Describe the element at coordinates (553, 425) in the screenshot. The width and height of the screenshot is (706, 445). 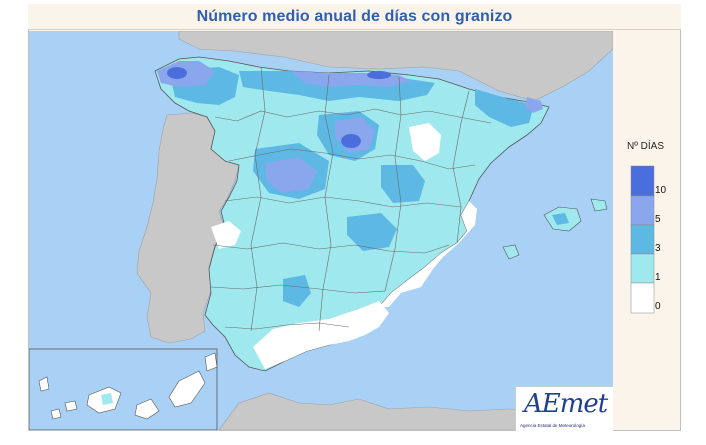
I see `logo-subtext: Agencia Estatal de Meteorología` at that location.